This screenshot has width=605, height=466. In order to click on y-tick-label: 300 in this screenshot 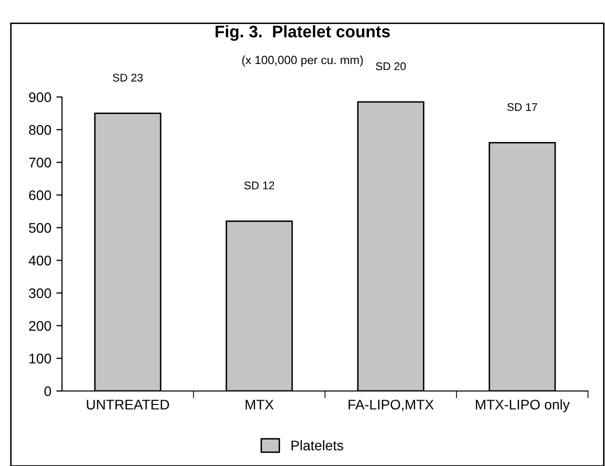, I will do `click(40, 293)`.